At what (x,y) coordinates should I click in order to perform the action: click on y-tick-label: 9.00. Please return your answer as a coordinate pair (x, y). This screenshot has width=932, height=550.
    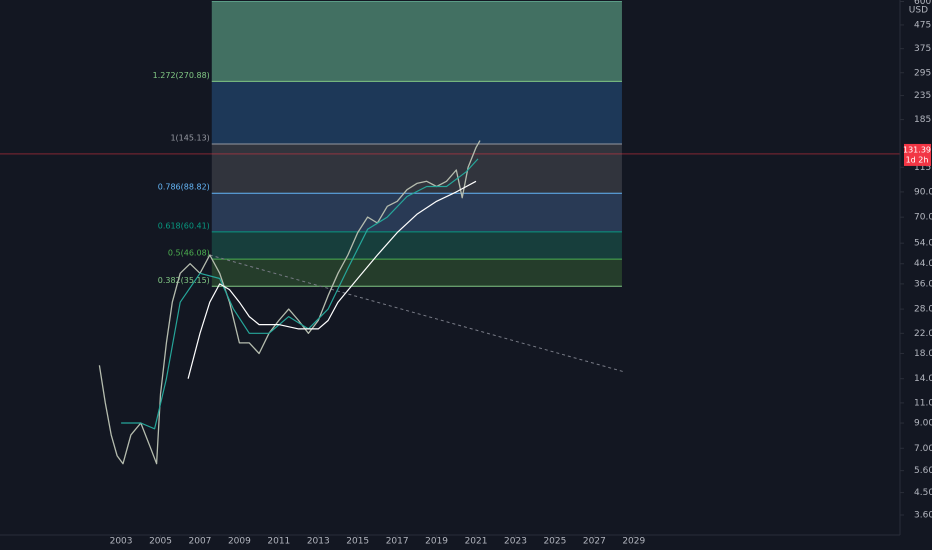
    Looking at the image, I should click on (923, 424).